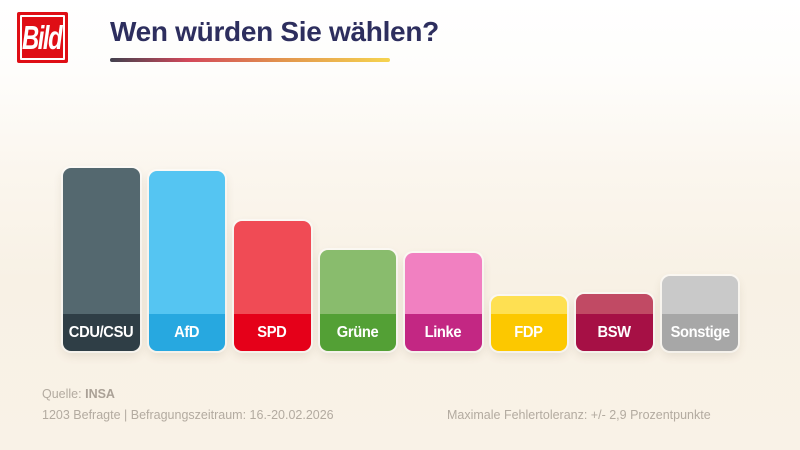  What do you see at coordinates (274, 31) in the screenshot?
I see `page-title: Wen würden Sie wählen?` at bounding box center [274, 31].